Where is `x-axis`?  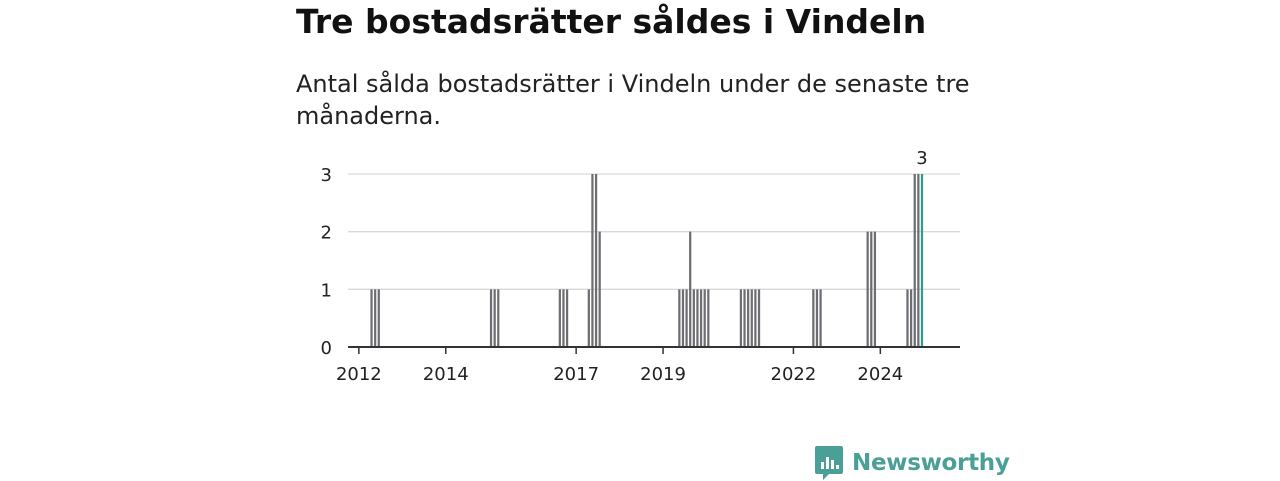 x-axis is located at coordinates (654, 350).